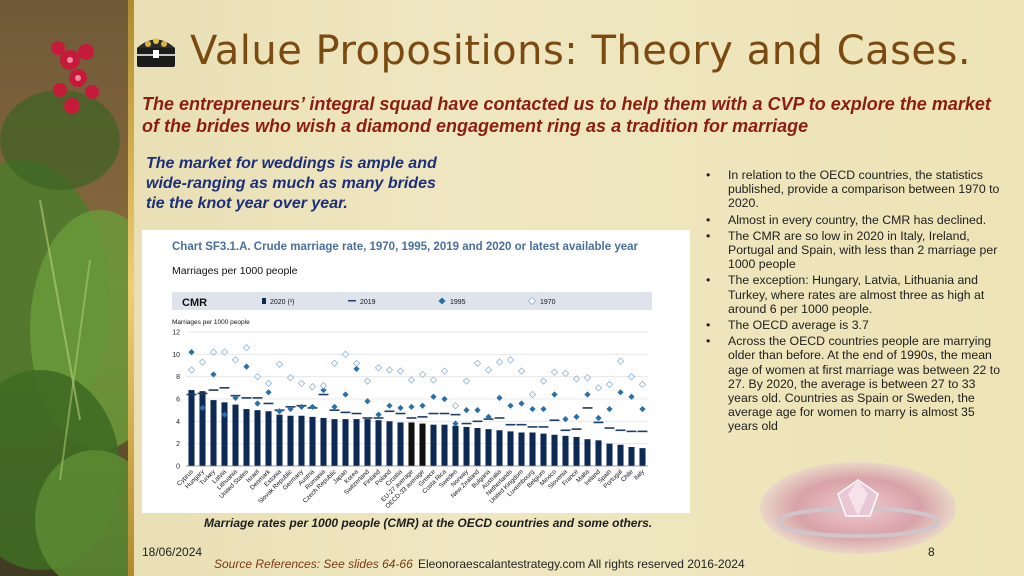  Describe the element at coordinates (235, 271) in the screenshot. I see `chart-subtitle: Marriages per 1000 people` at that location.